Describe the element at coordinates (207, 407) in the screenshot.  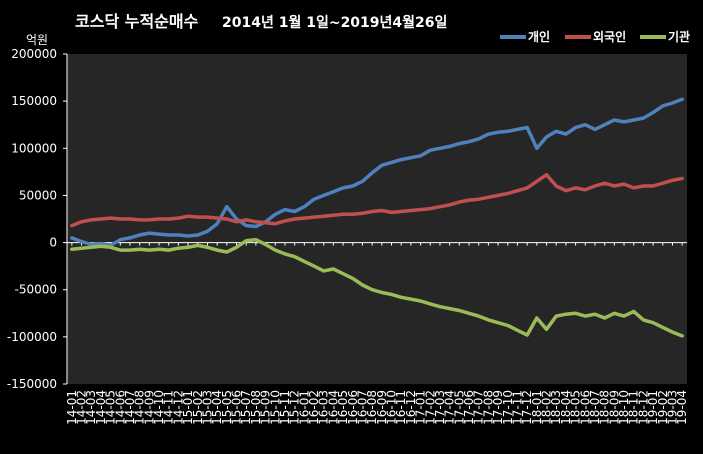
I see `x-tick-label: 15-03` at that location.